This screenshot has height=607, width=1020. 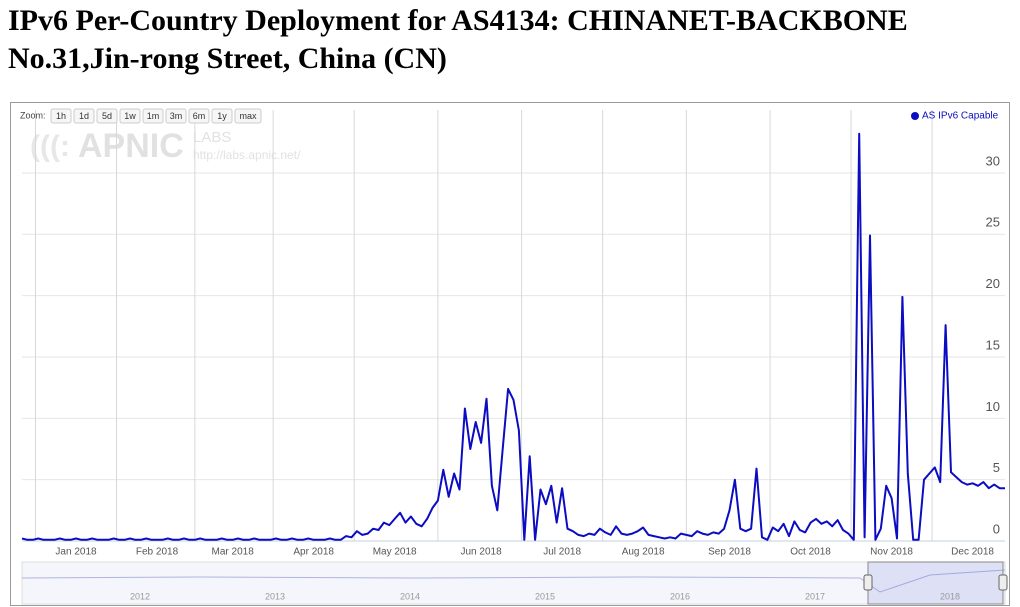 I want to click on zoom-label: Zoom:, so click(x=33, y=115).